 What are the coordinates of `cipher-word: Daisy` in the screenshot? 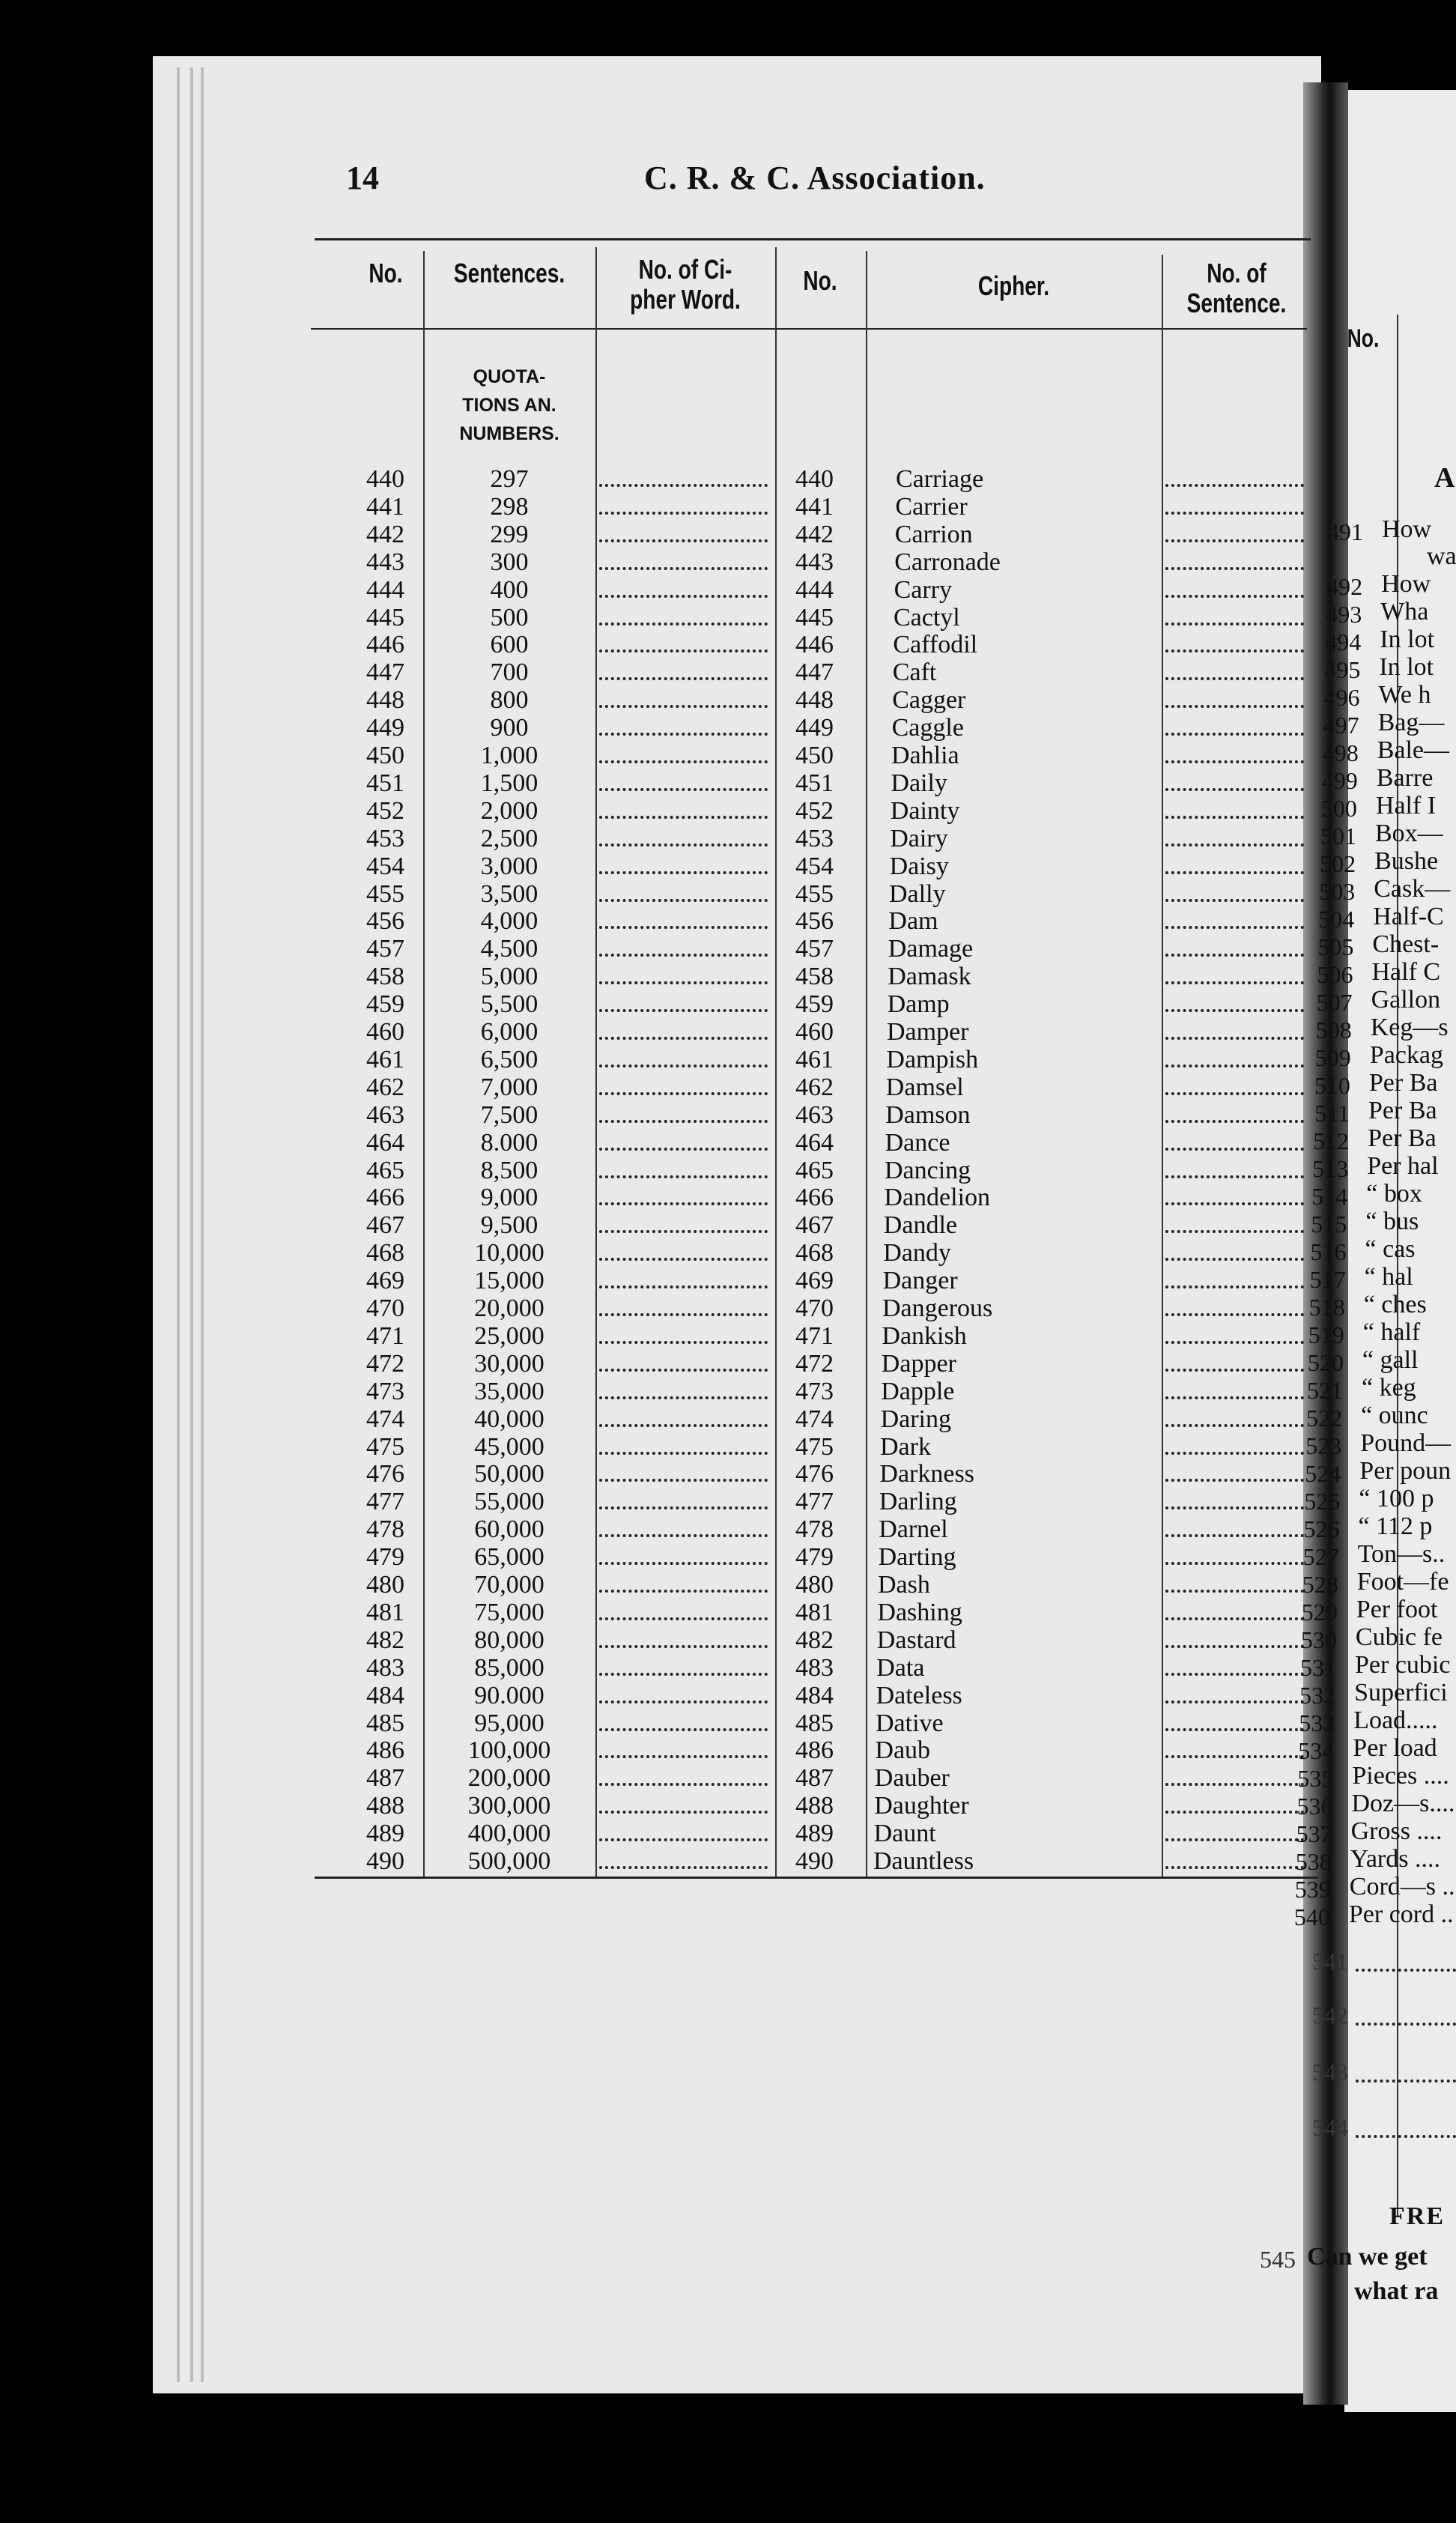 It's located at (919, 866).